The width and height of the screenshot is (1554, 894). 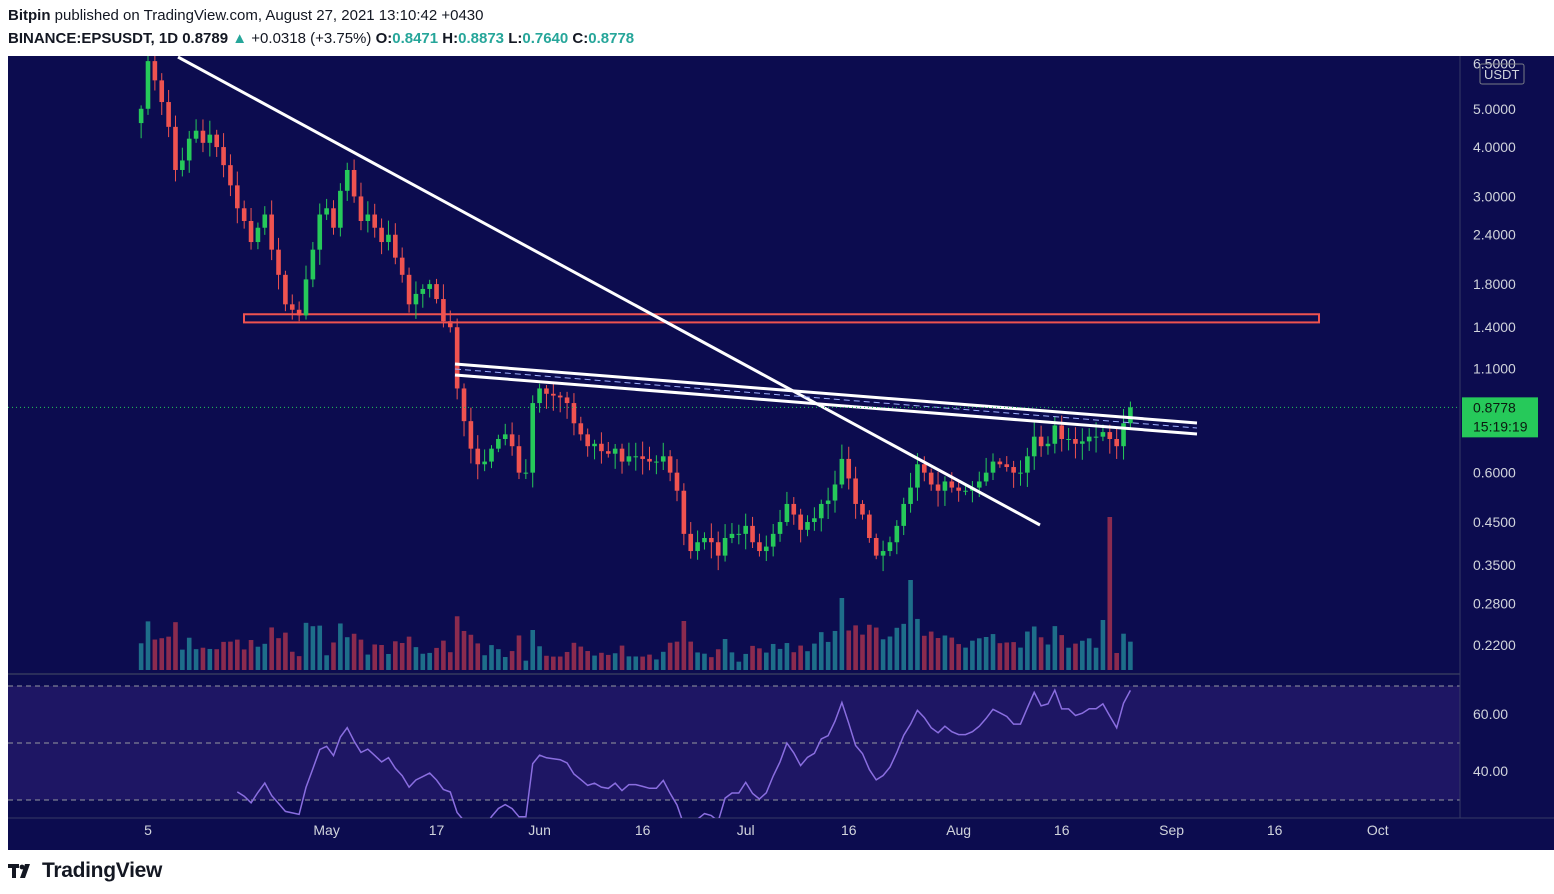 What do you see at coordinates (826, 398) in the screenshot?
I see `channel-mid-line` at bounding box center [826, 398].